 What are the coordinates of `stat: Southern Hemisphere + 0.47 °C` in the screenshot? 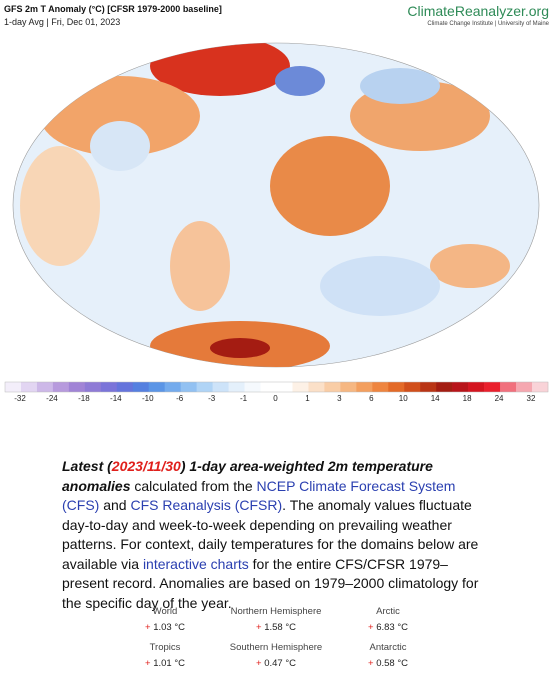 It's located at (276, 655).